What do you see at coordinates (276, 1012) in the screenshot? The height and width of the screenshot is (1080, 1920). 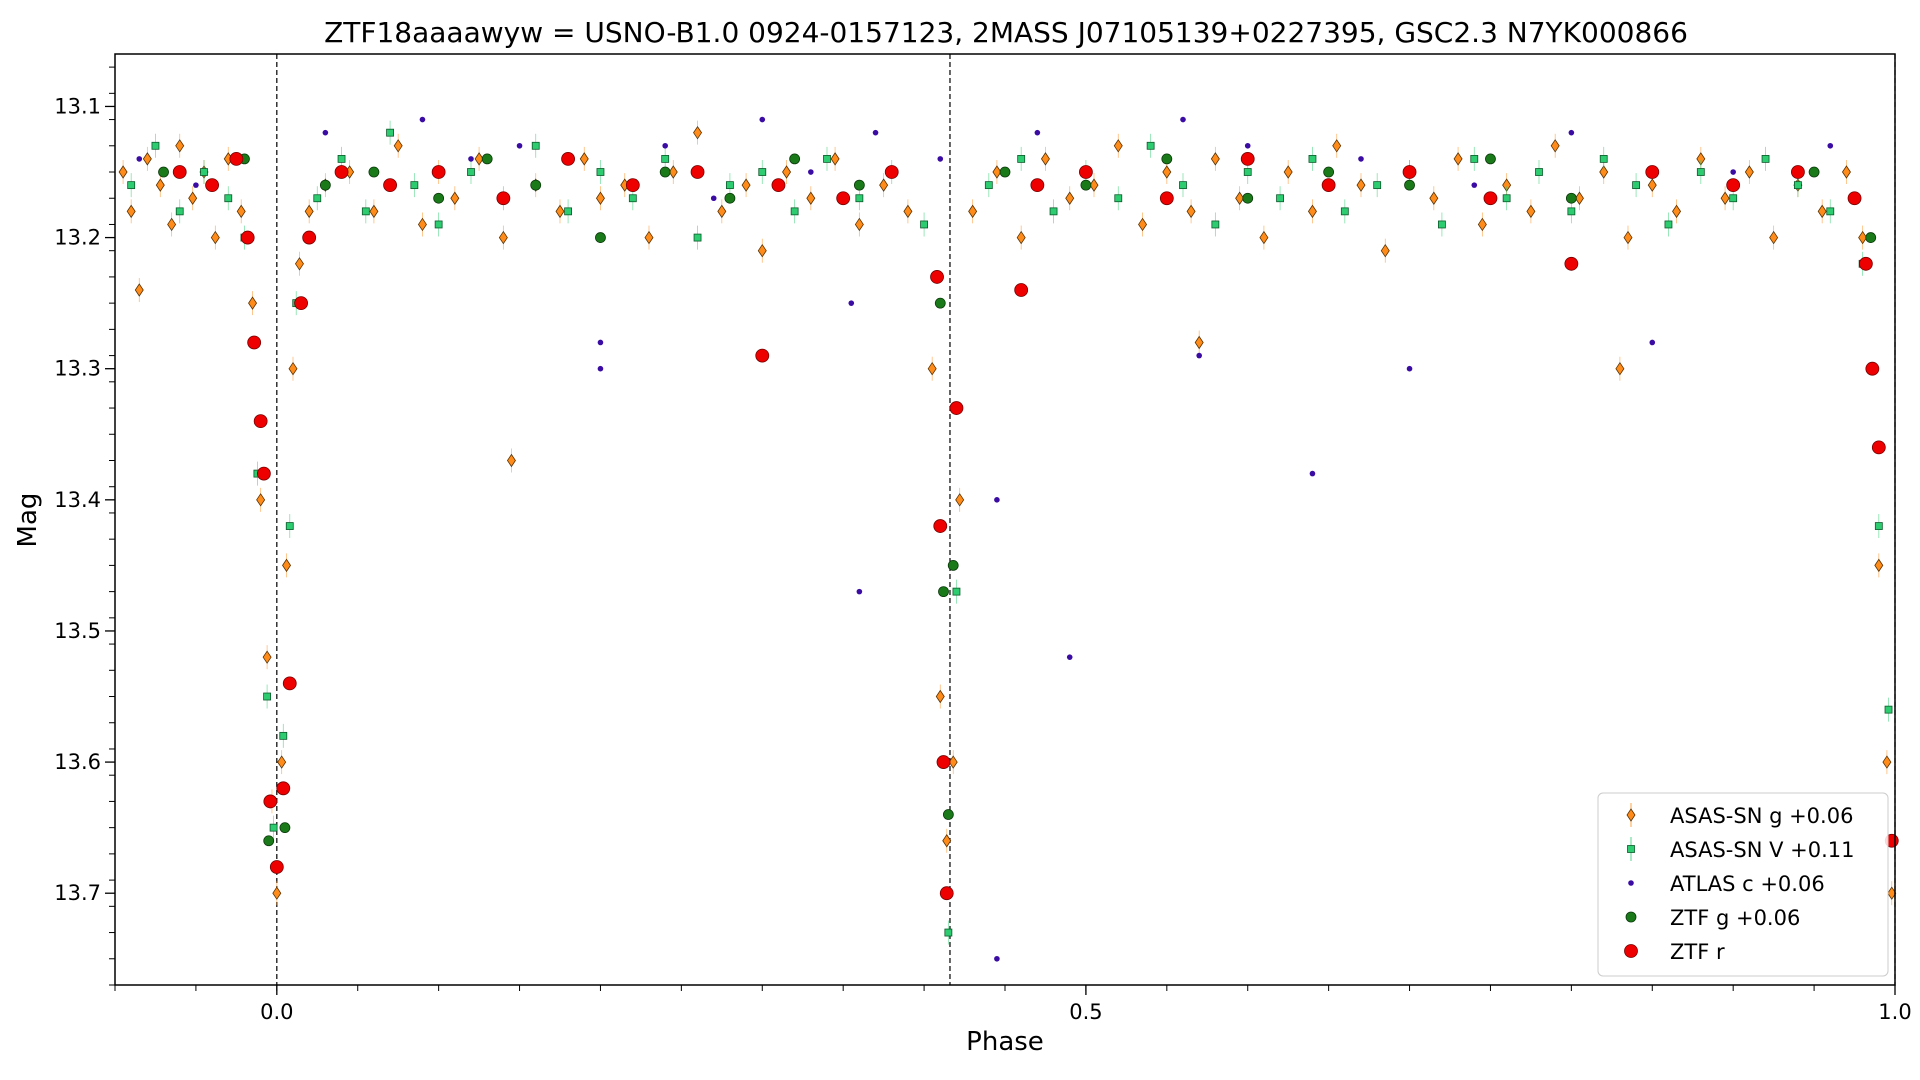 I see `x-tick-label: 0.0` at bounding box center [276, 1012].